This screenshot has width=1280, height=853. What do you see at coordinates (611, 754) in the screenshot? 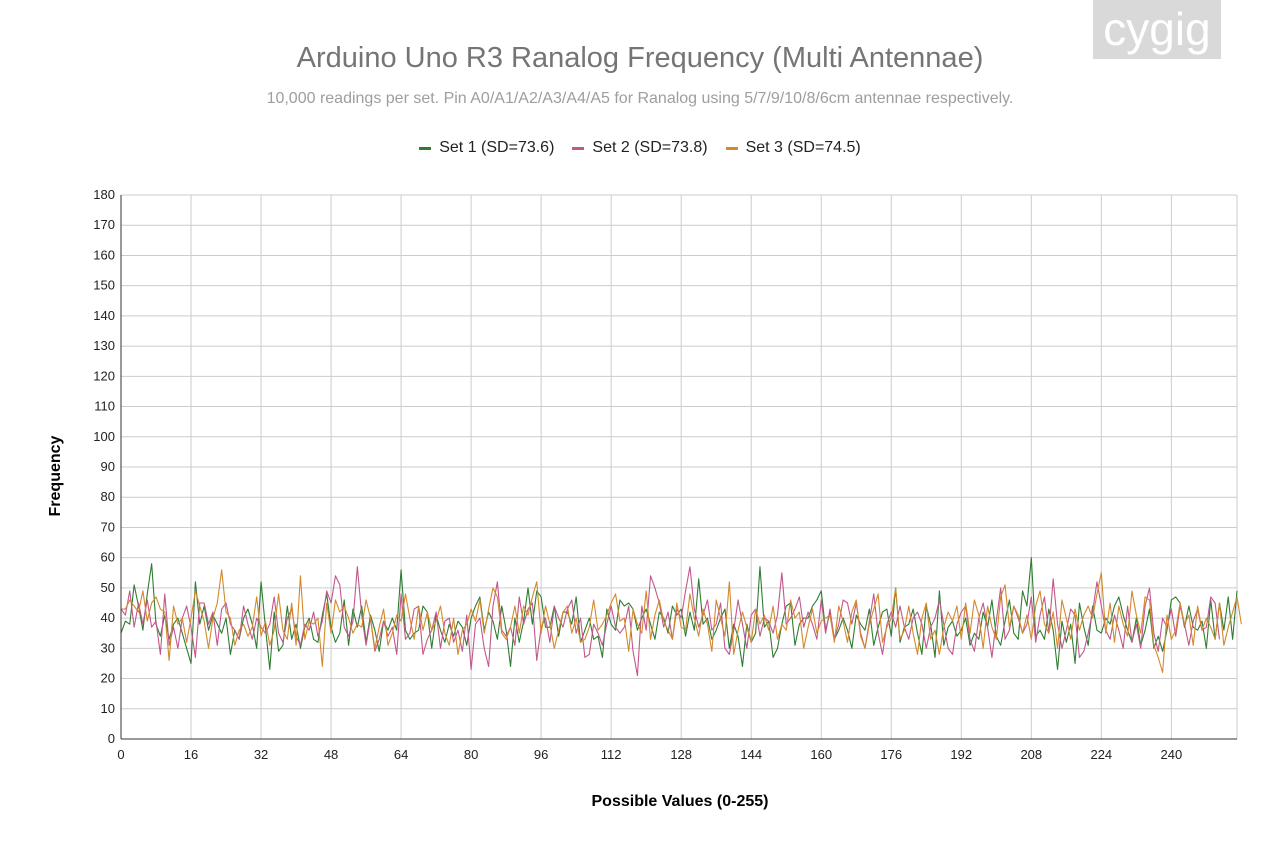
I see `x-tick-label: 112` at bounding box center [611, 754].